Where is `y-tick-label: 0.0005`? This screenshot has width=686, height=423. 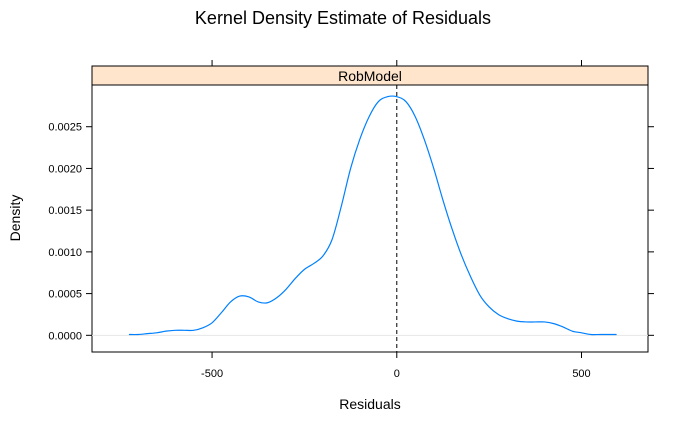
y-tick-label: 0.0005 is located at coordinates (65, 295).